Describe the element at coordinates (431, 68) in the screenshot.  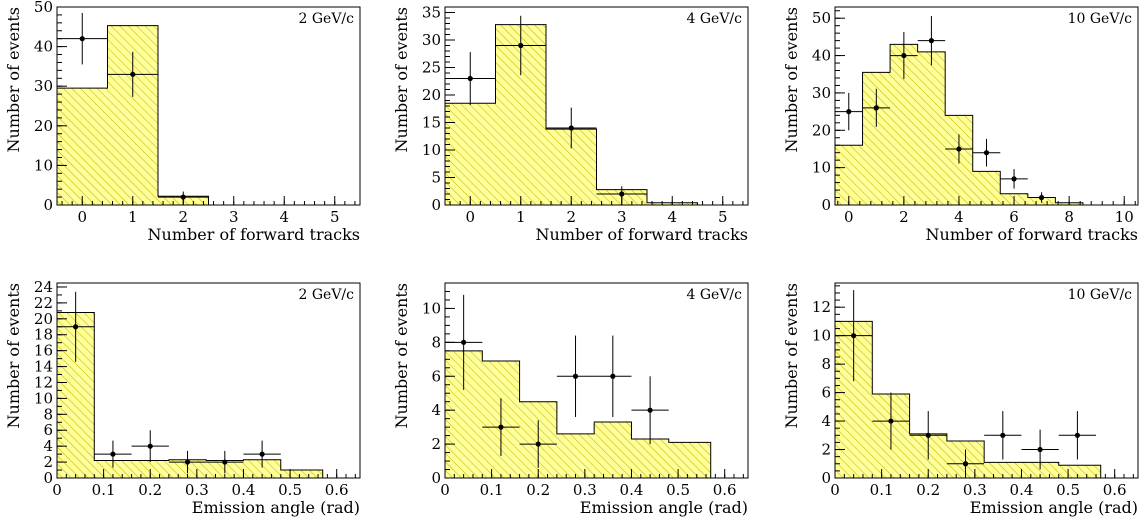
I see `y-tick-label: 25` at that location.